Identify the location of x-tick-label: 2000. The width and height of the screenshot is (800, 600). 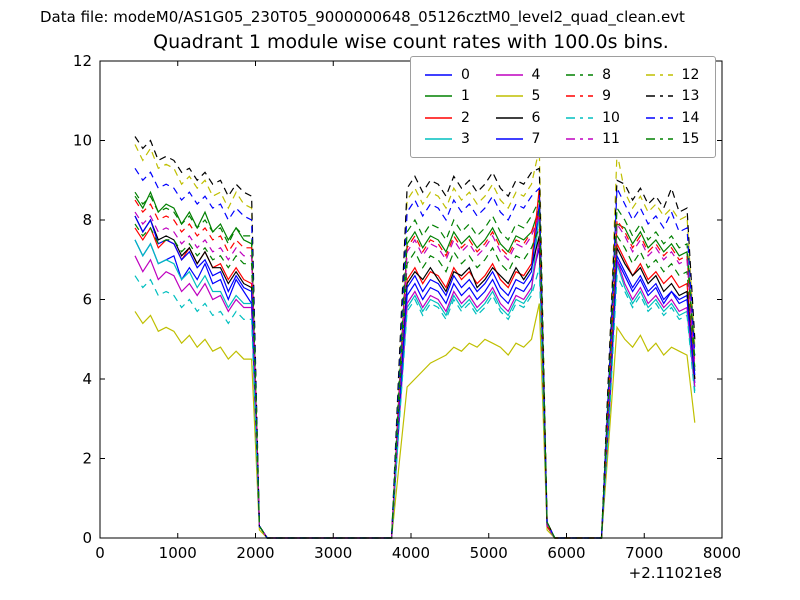
(255, 553).